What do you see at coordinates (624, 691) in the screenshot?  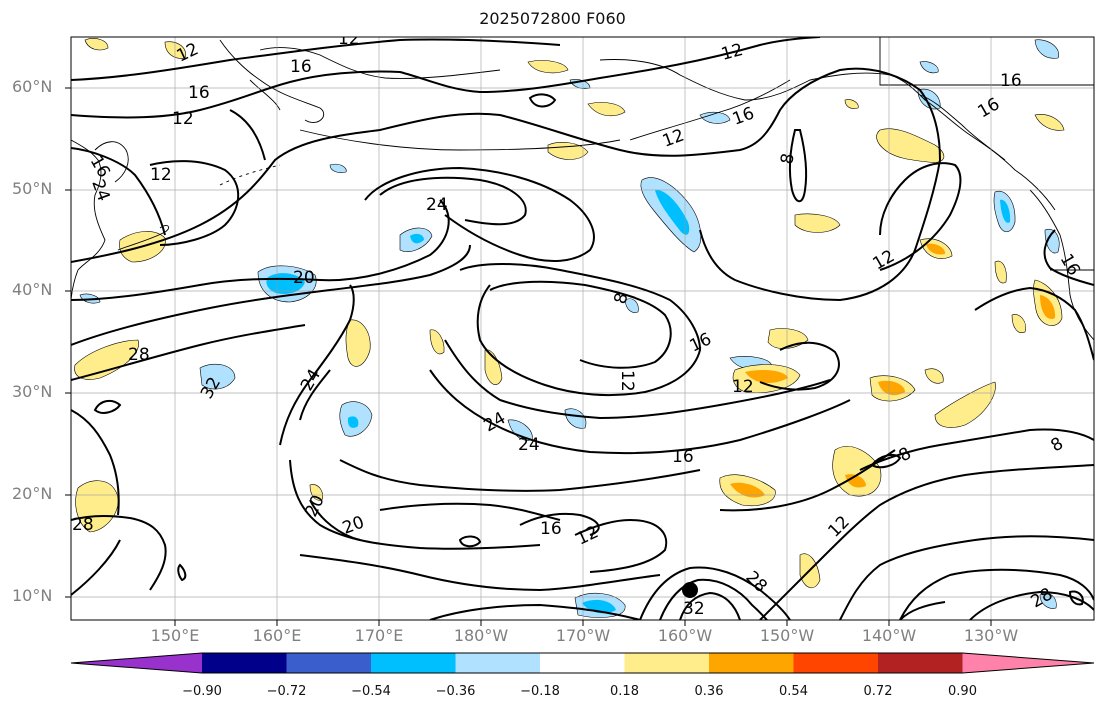 I see `colorbar-tick-label: 0.18` at bounding box center [624, 691].